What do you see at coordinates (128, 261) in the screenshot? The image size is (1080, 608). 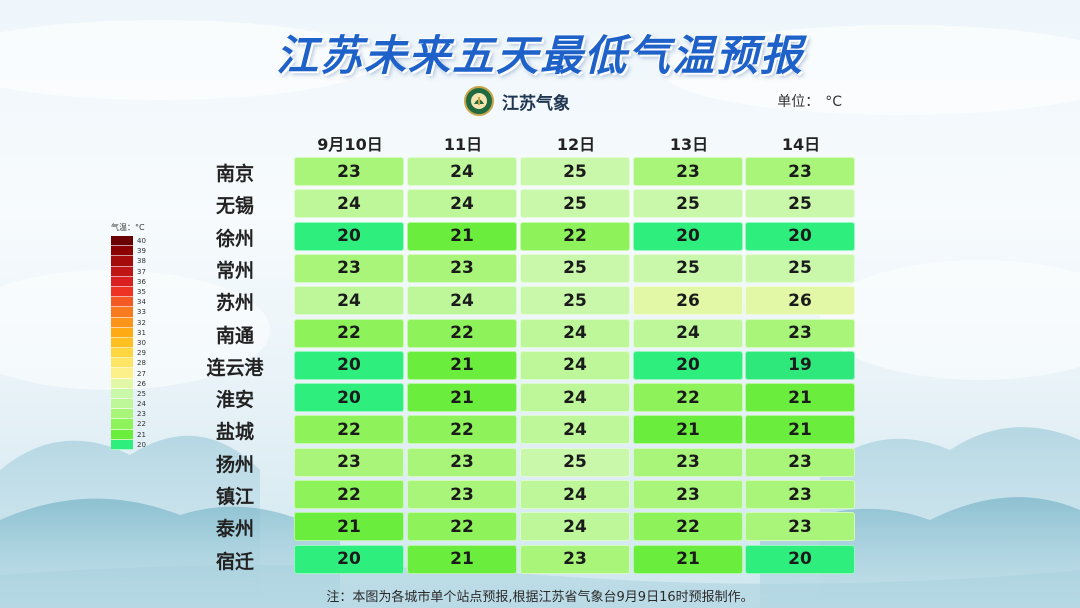 I see `legend-item: 38` at bounding box center [128, 261].